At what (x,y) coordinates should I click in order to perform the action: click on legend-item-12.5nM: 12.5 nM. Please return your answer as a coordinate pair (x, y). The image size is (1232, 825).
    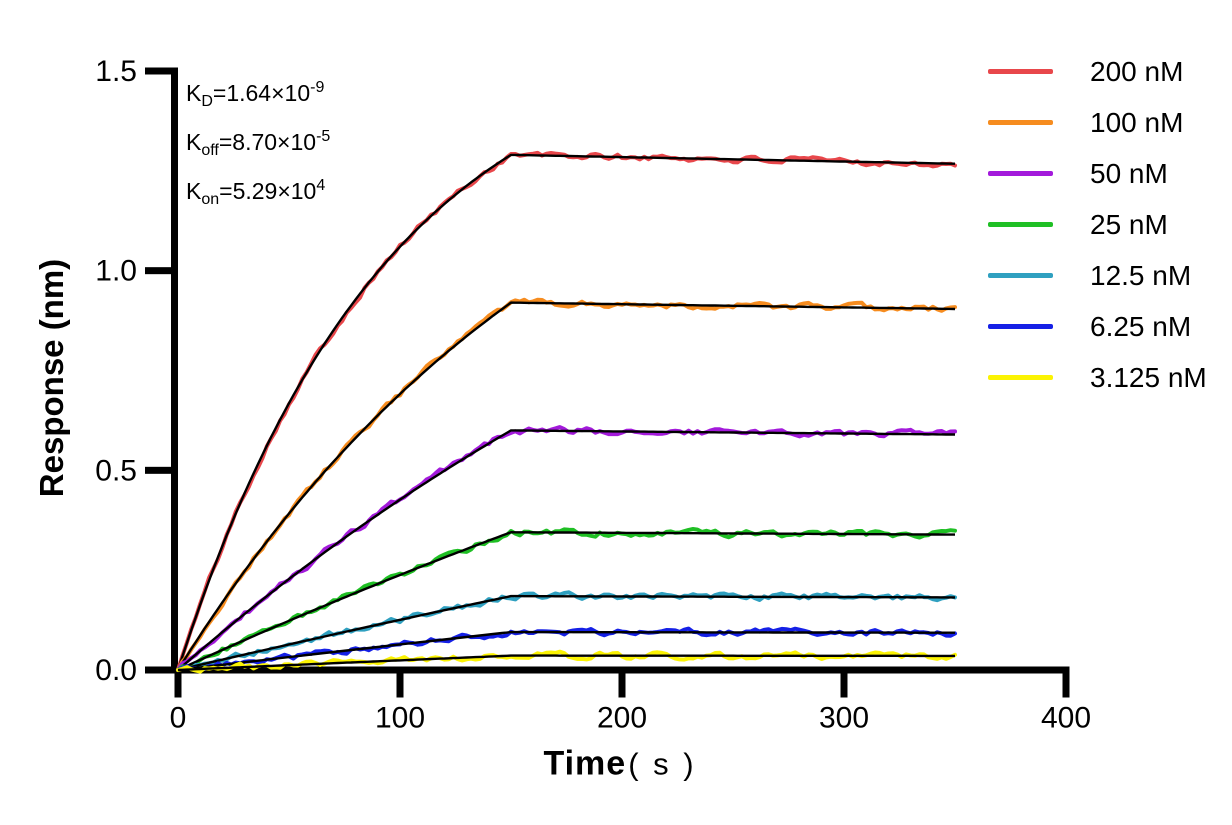
    Looking at the image, I should click on (1097, 275).